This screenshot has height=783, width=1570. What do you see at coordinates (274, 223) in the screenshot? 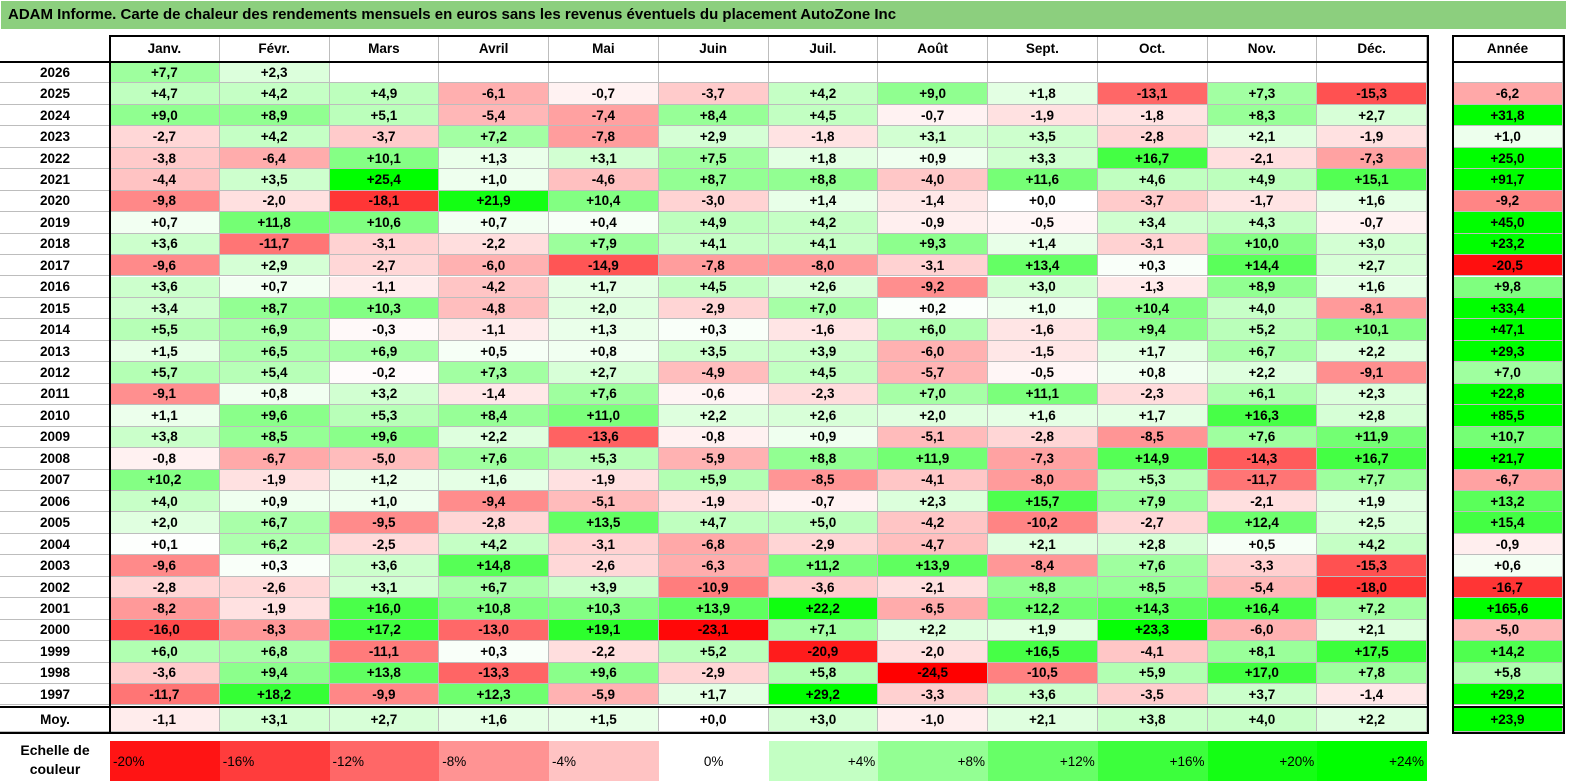
I see `heatmap-cell: +11,8` at bounding box center [274, 223].